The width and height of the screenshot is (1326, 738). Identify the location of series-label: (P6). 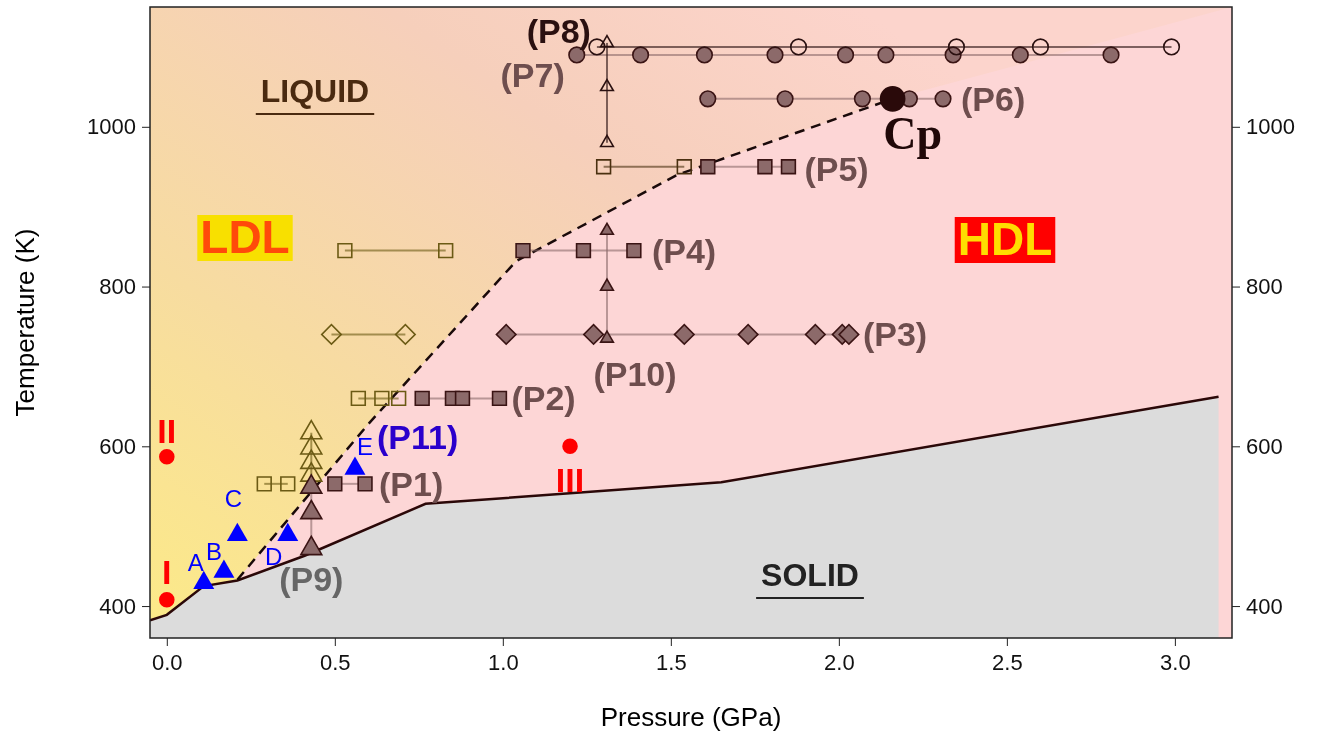
(993, 98).